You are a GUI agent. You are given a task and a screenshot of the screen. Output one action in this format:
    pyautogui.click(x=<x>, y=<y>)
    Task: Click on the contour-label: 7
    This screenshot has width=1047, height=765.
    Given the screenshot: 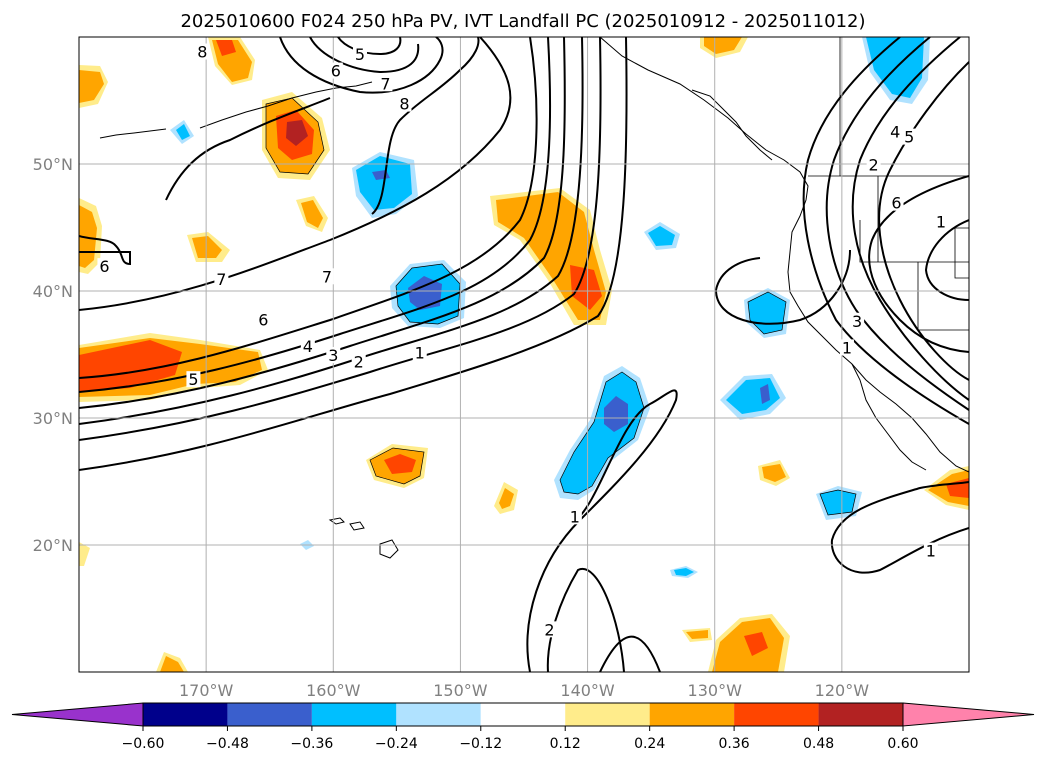 What is the action you would take?
    pyautogui.click(x=327, y=276)
    